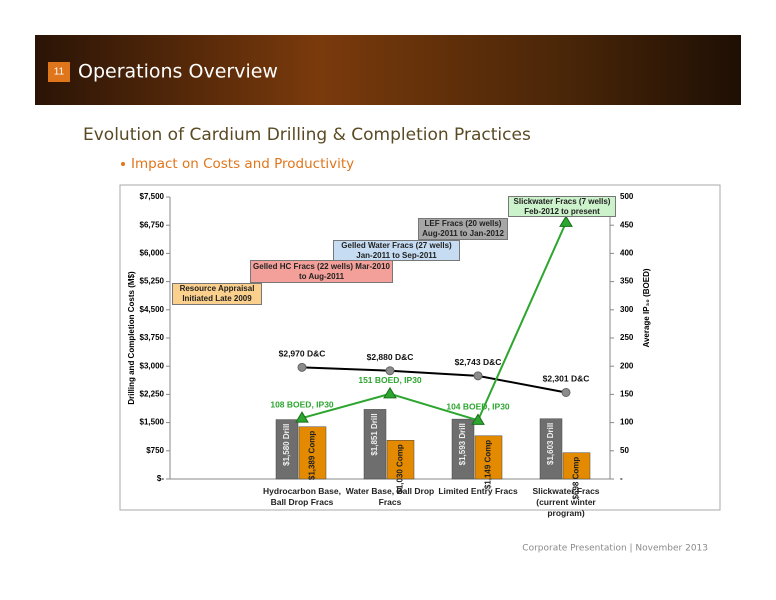 This screenshot has width=776, height=600. Describe the element at coordinates (627, 281) in the screenshot. I see `y2-tick-label: 350` at that location.